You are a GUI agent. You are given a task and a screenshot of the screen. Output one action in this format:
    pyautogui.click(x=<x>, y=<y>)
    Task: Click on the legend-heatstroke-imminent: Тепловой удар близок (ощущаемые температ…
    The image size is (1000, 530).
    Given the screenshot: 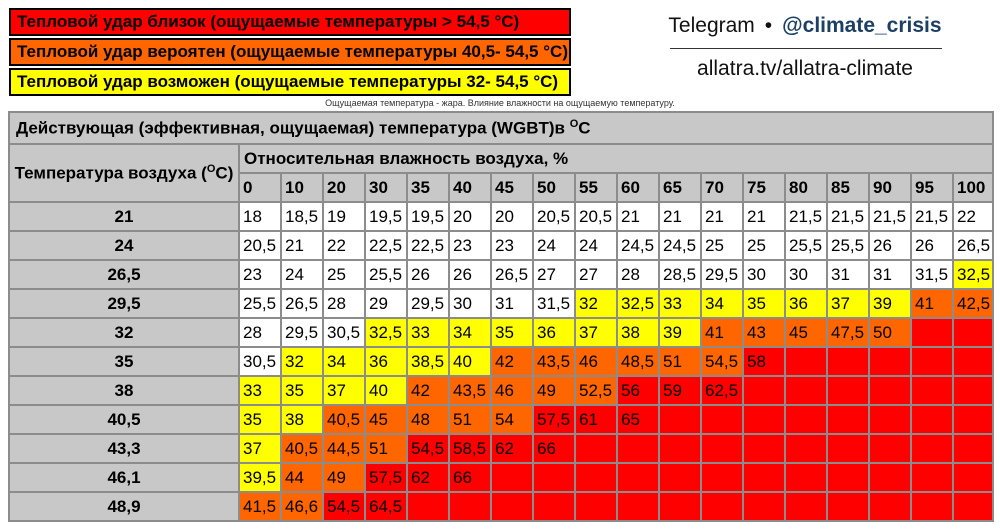 What is the action you would take?
    pyautogui.click(x=290, y=22)
    